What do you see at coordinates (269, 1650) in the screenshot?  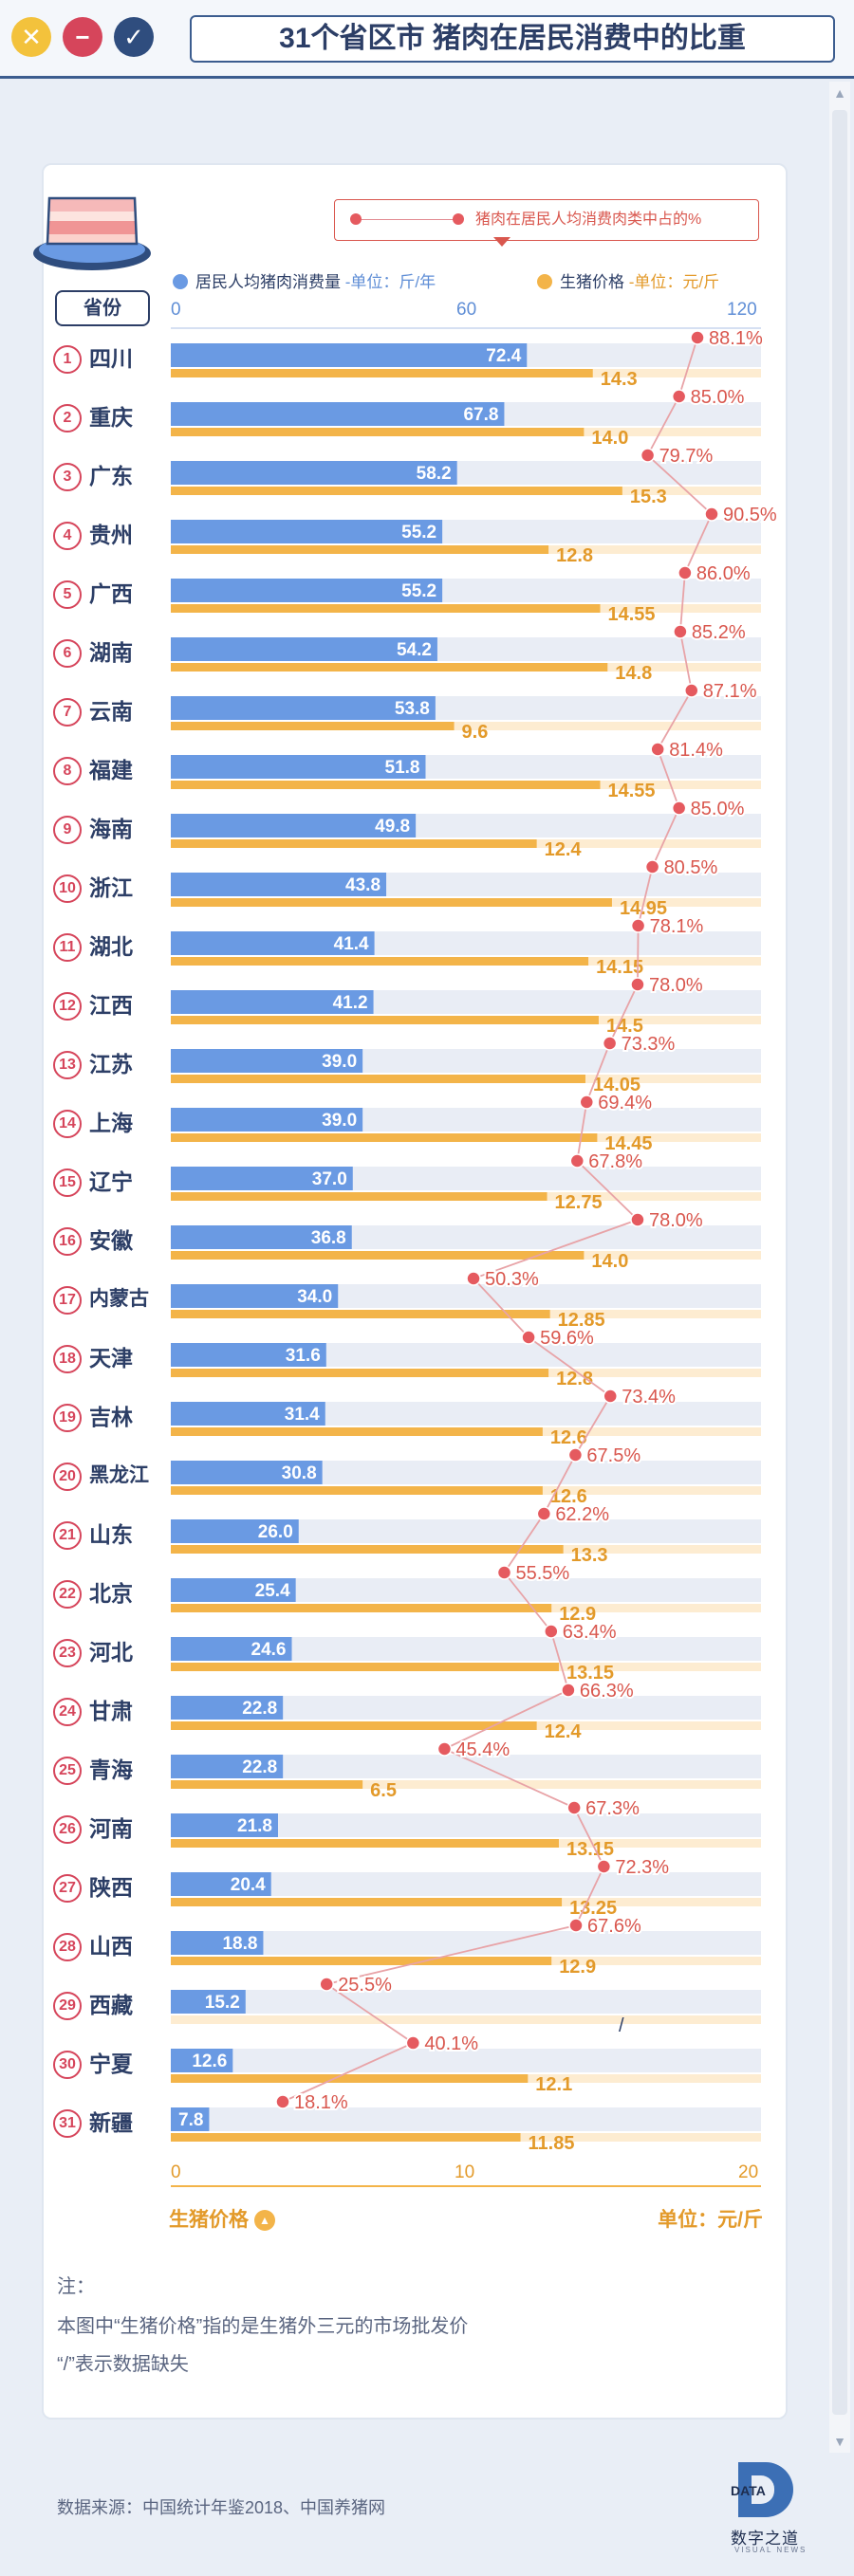 I see `consumption-value-label: 24.6` at bounding box center [269, 1650].